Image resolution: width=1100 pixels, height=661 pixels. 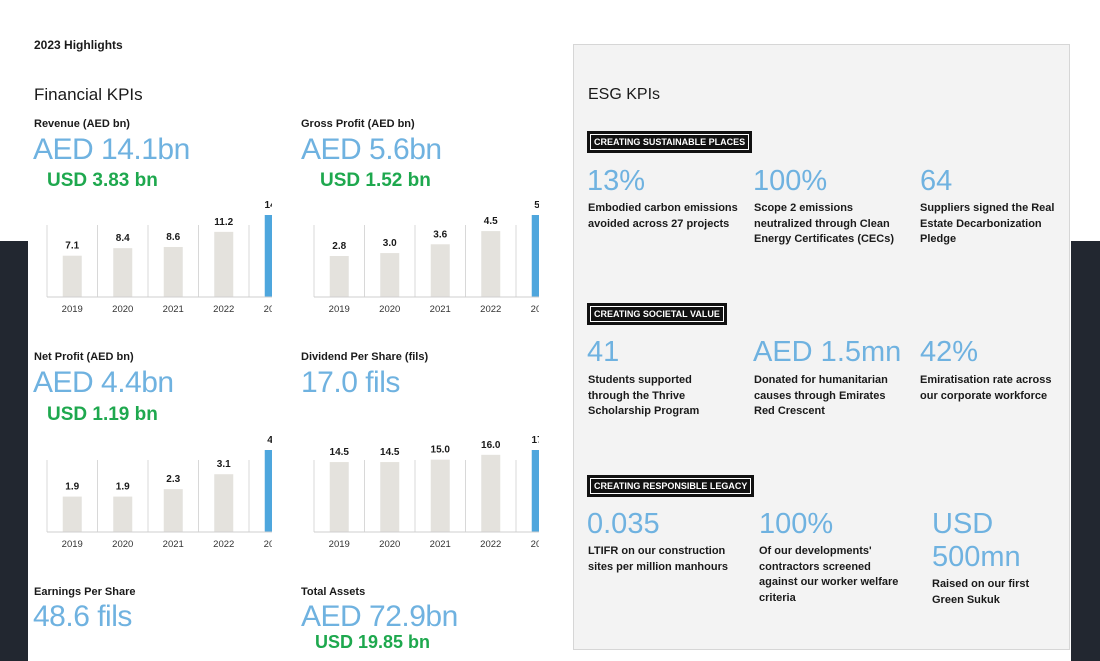 What do you see at coordinates (84, 357) in the screenshot?
I see `net-profit-label: Net Profit (AED bn)` at bounding box center [84, 357].